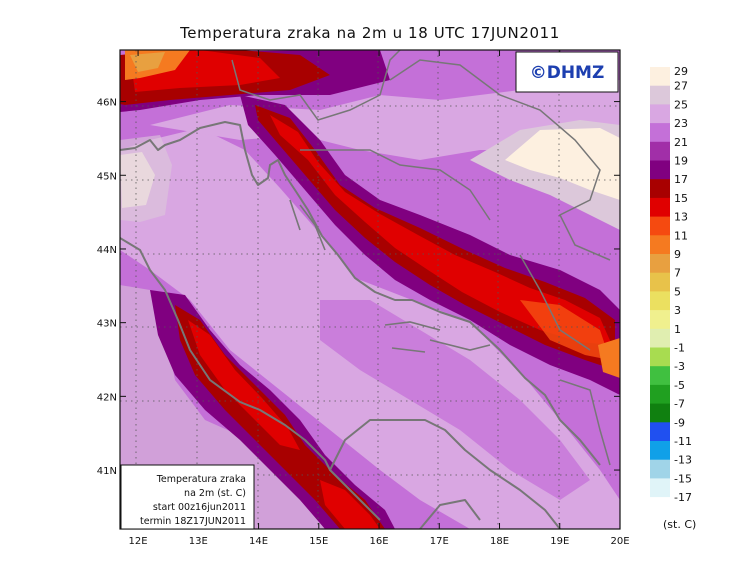 Image resolution: width=740 pixels, height=582 pixels. Describe the element at coordinates (198, 541) in the screenshot. I see `lon-tick-label: 13E` at that location.